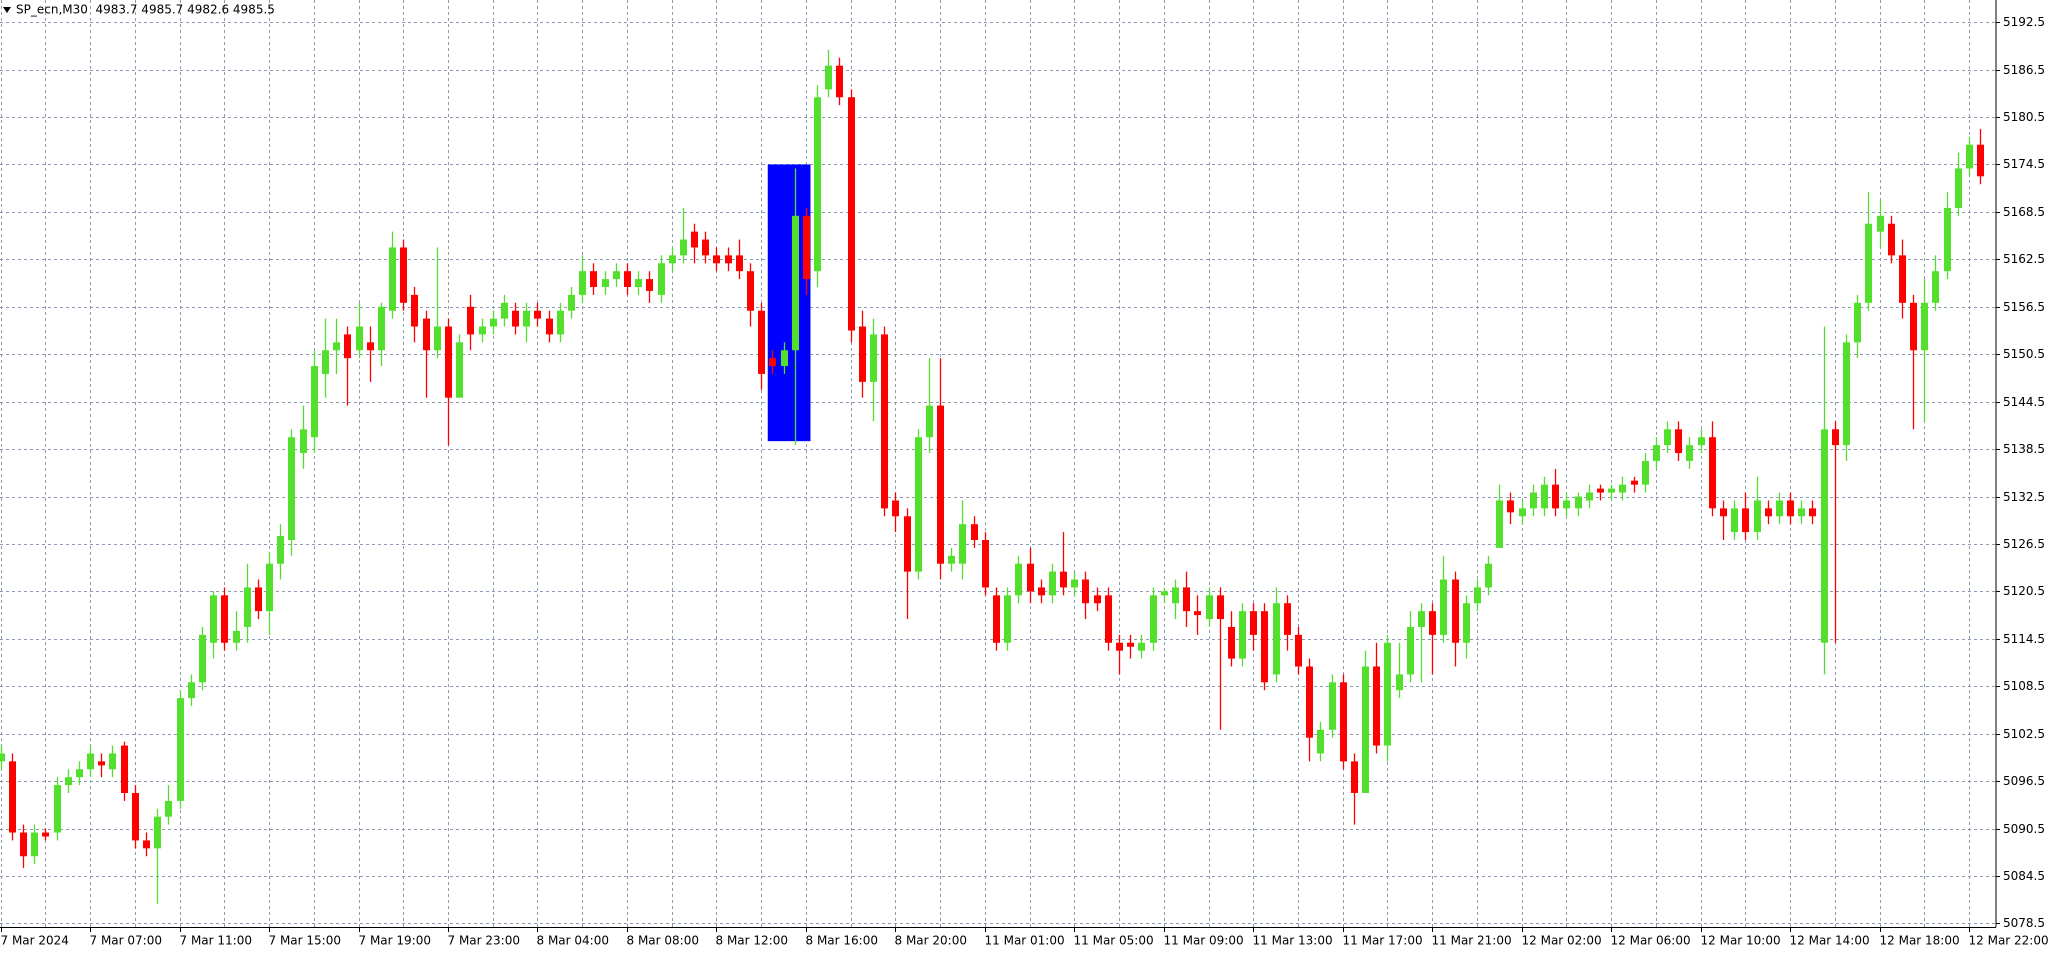  Describe the element at coordinates (1293, 941) in the screenshot. I see `x-tick-label: 11 Mar 13:00` at that location.